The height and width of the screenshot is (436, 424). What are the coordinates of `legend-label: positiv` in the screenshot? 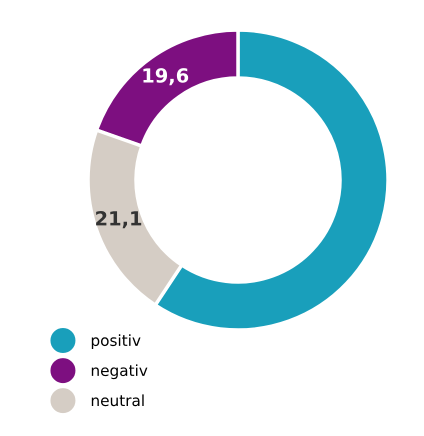 It's located at (116, 342).